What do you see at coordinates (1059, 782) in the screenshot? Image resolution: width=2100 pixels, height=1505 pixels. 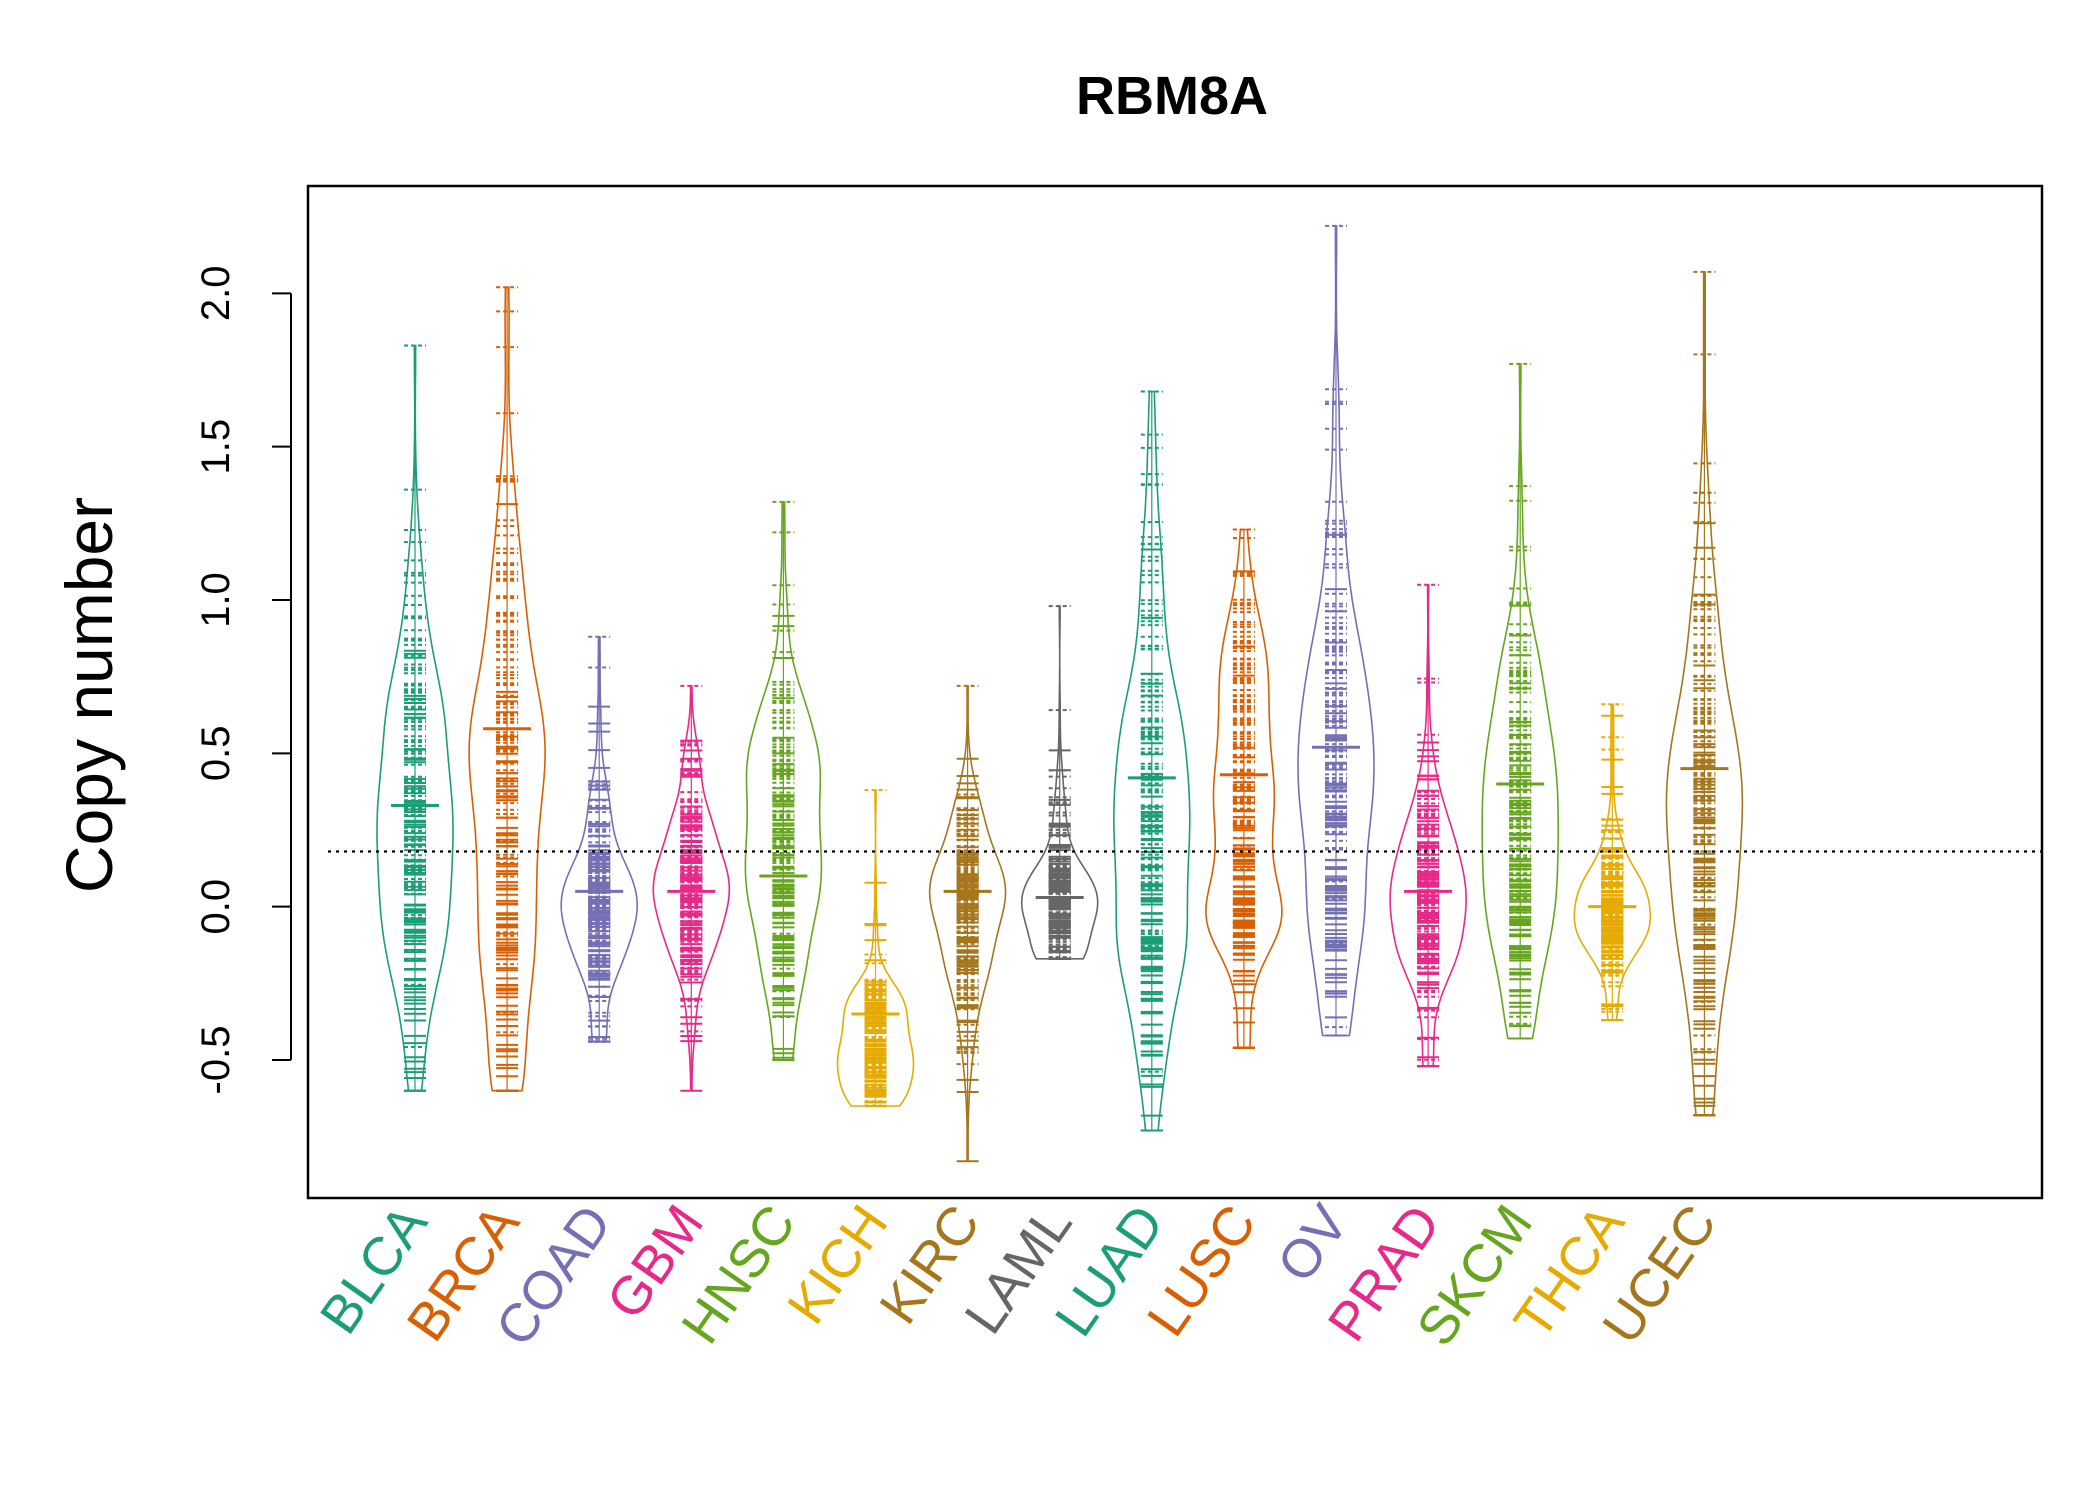 I see `bean-laml` at bounding box center [1059, 782].